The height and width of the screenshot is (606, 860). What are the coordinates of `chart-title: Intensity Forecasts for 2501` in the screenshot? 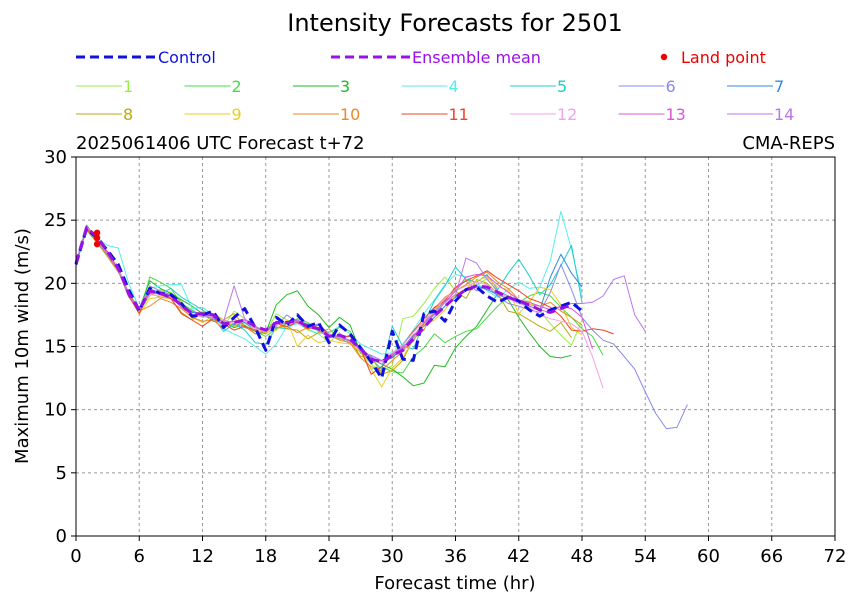 It's located at (454, 23).